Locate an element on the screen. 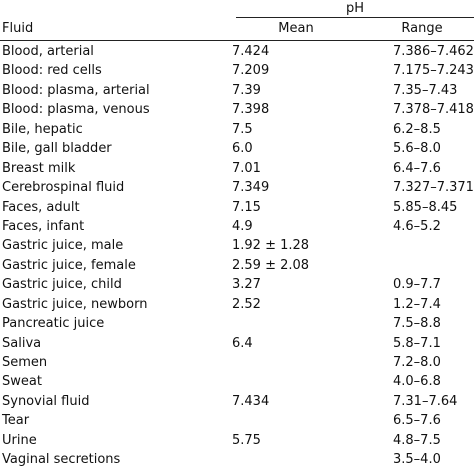  table-row: Pancreatic juice 7.5–8.8 is located at coordinates (237, 323).